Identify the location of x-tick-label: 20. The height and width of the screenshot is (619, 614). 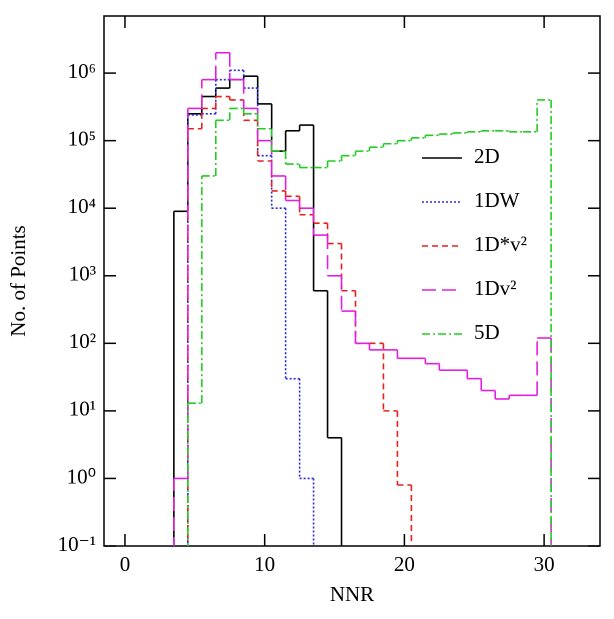
(404, 564).